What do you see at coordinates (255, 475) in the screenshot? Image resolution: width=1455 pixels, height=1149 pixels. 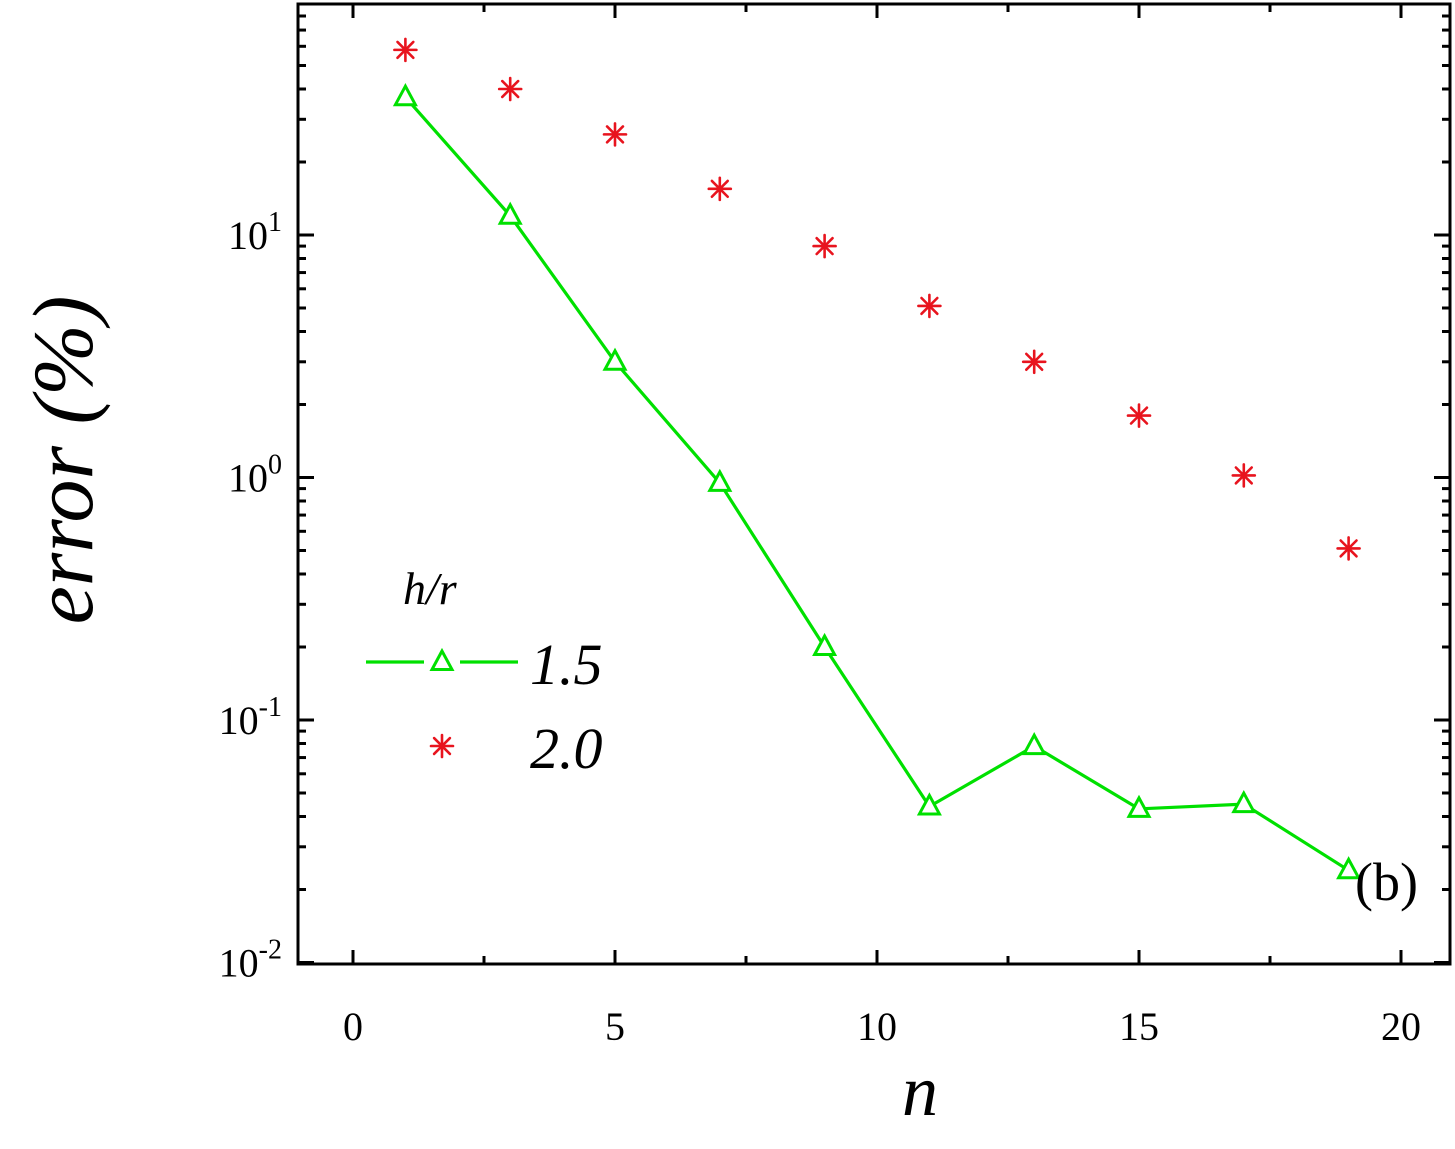 I see `y-tick-label: 10⁰` at bounding box center [255, 475].